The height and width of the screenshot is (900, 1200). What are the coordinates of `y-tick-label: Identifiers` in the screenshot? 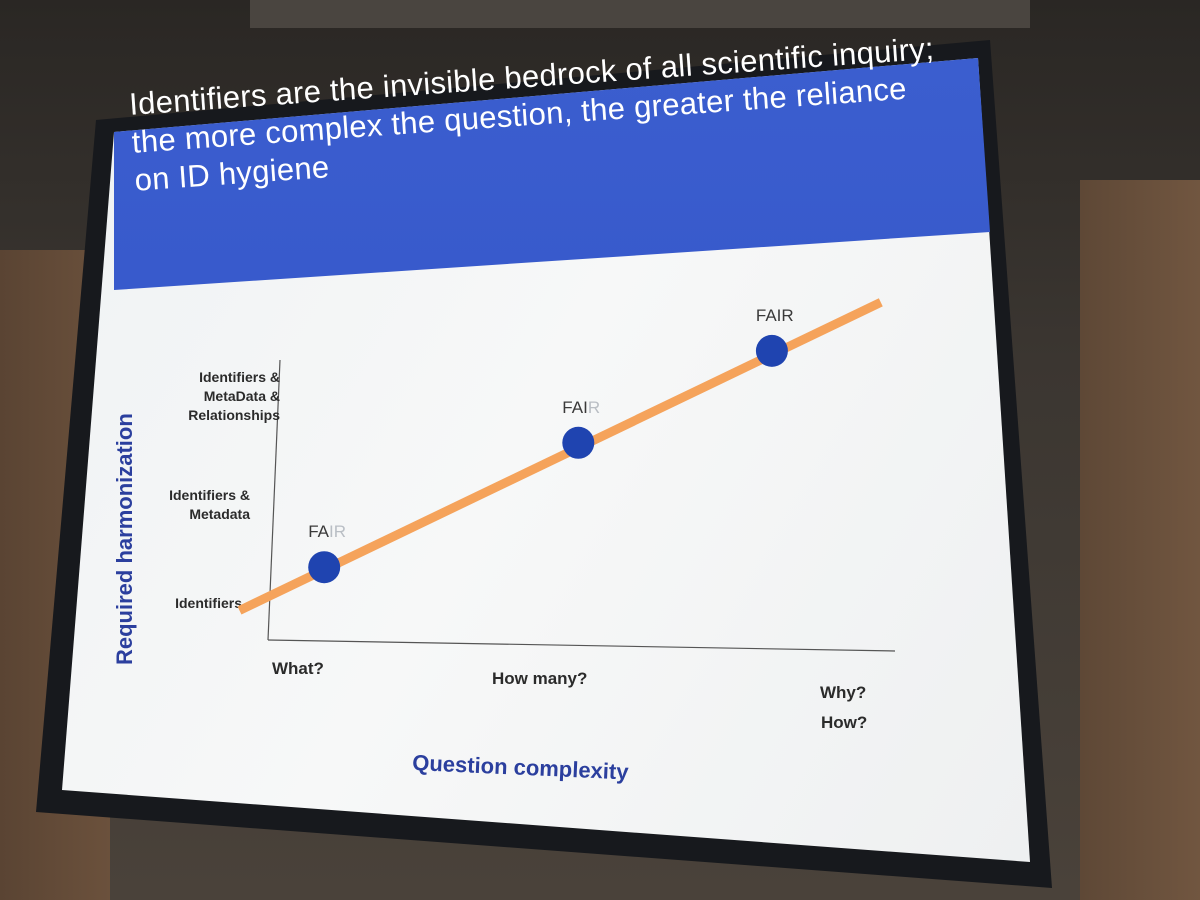 It's located at (208, 603).